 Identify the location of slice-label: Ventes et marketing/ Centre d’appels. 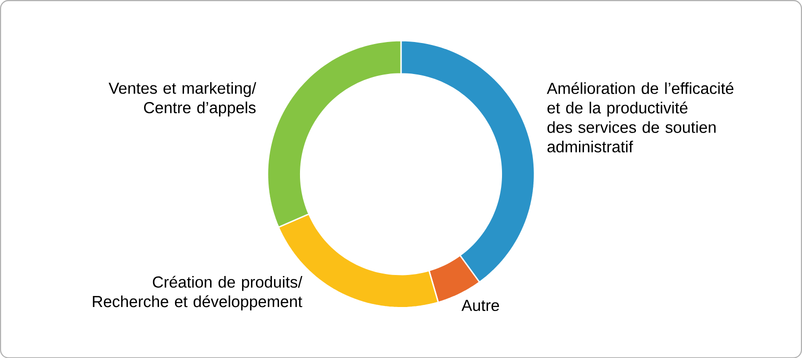
(182, 99).